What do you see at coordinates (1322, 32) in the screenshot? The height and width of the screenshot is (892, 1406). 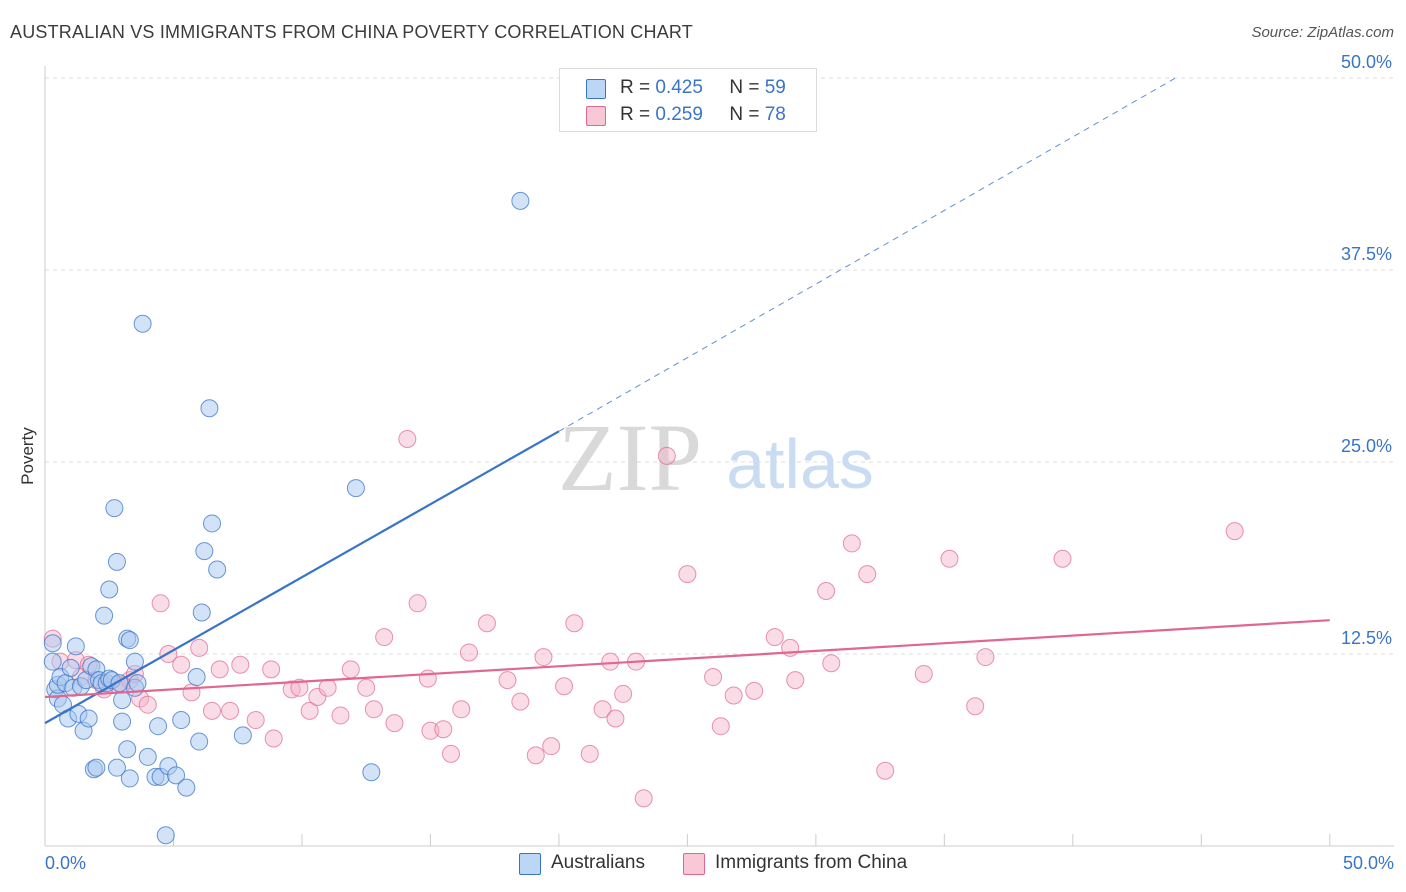 I see `source-label: Source: ZipAtlas.com` at bounding box center [1322, 32].